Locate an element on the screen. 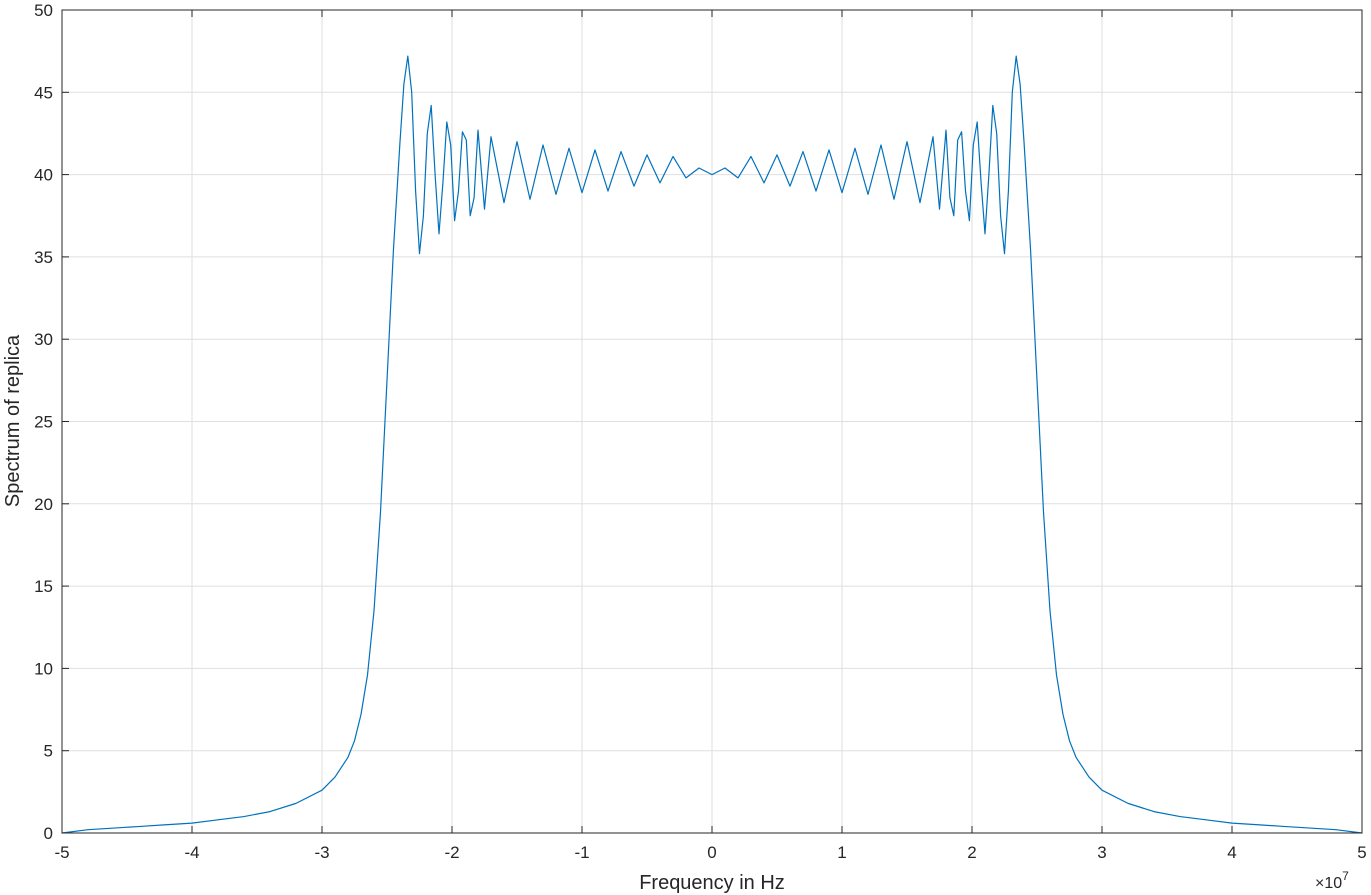  x-tick-label: -5 is located at coordinates (61, 852).